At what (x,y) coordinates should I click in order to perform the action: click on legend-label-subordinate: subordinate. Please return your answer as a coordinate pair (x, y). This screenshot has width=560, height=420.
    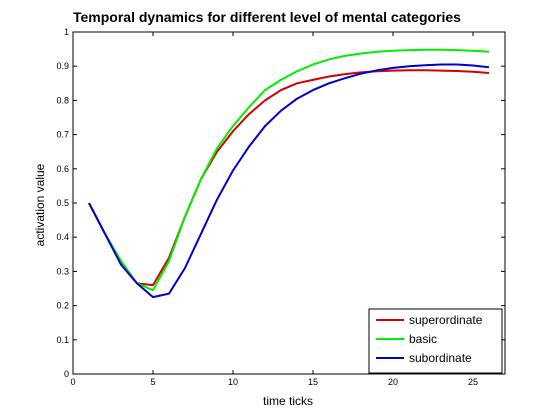
    Looking at the image, I should click on (440, 358).